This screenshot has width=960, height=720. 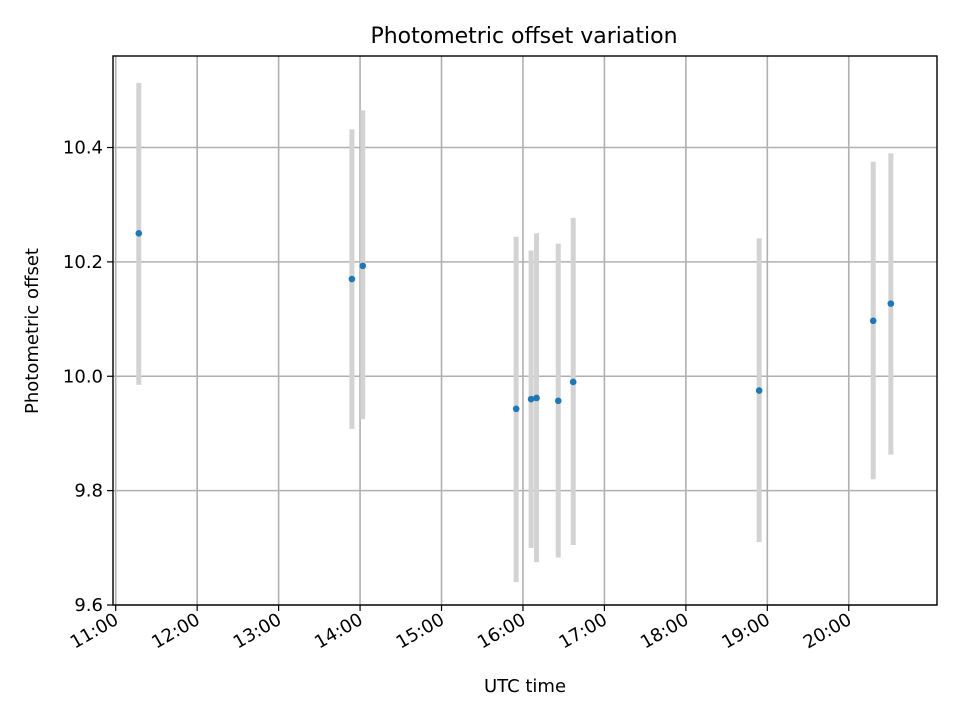 I want to click on chart-title: Photometric offset variation, so click(x=523, y=36).